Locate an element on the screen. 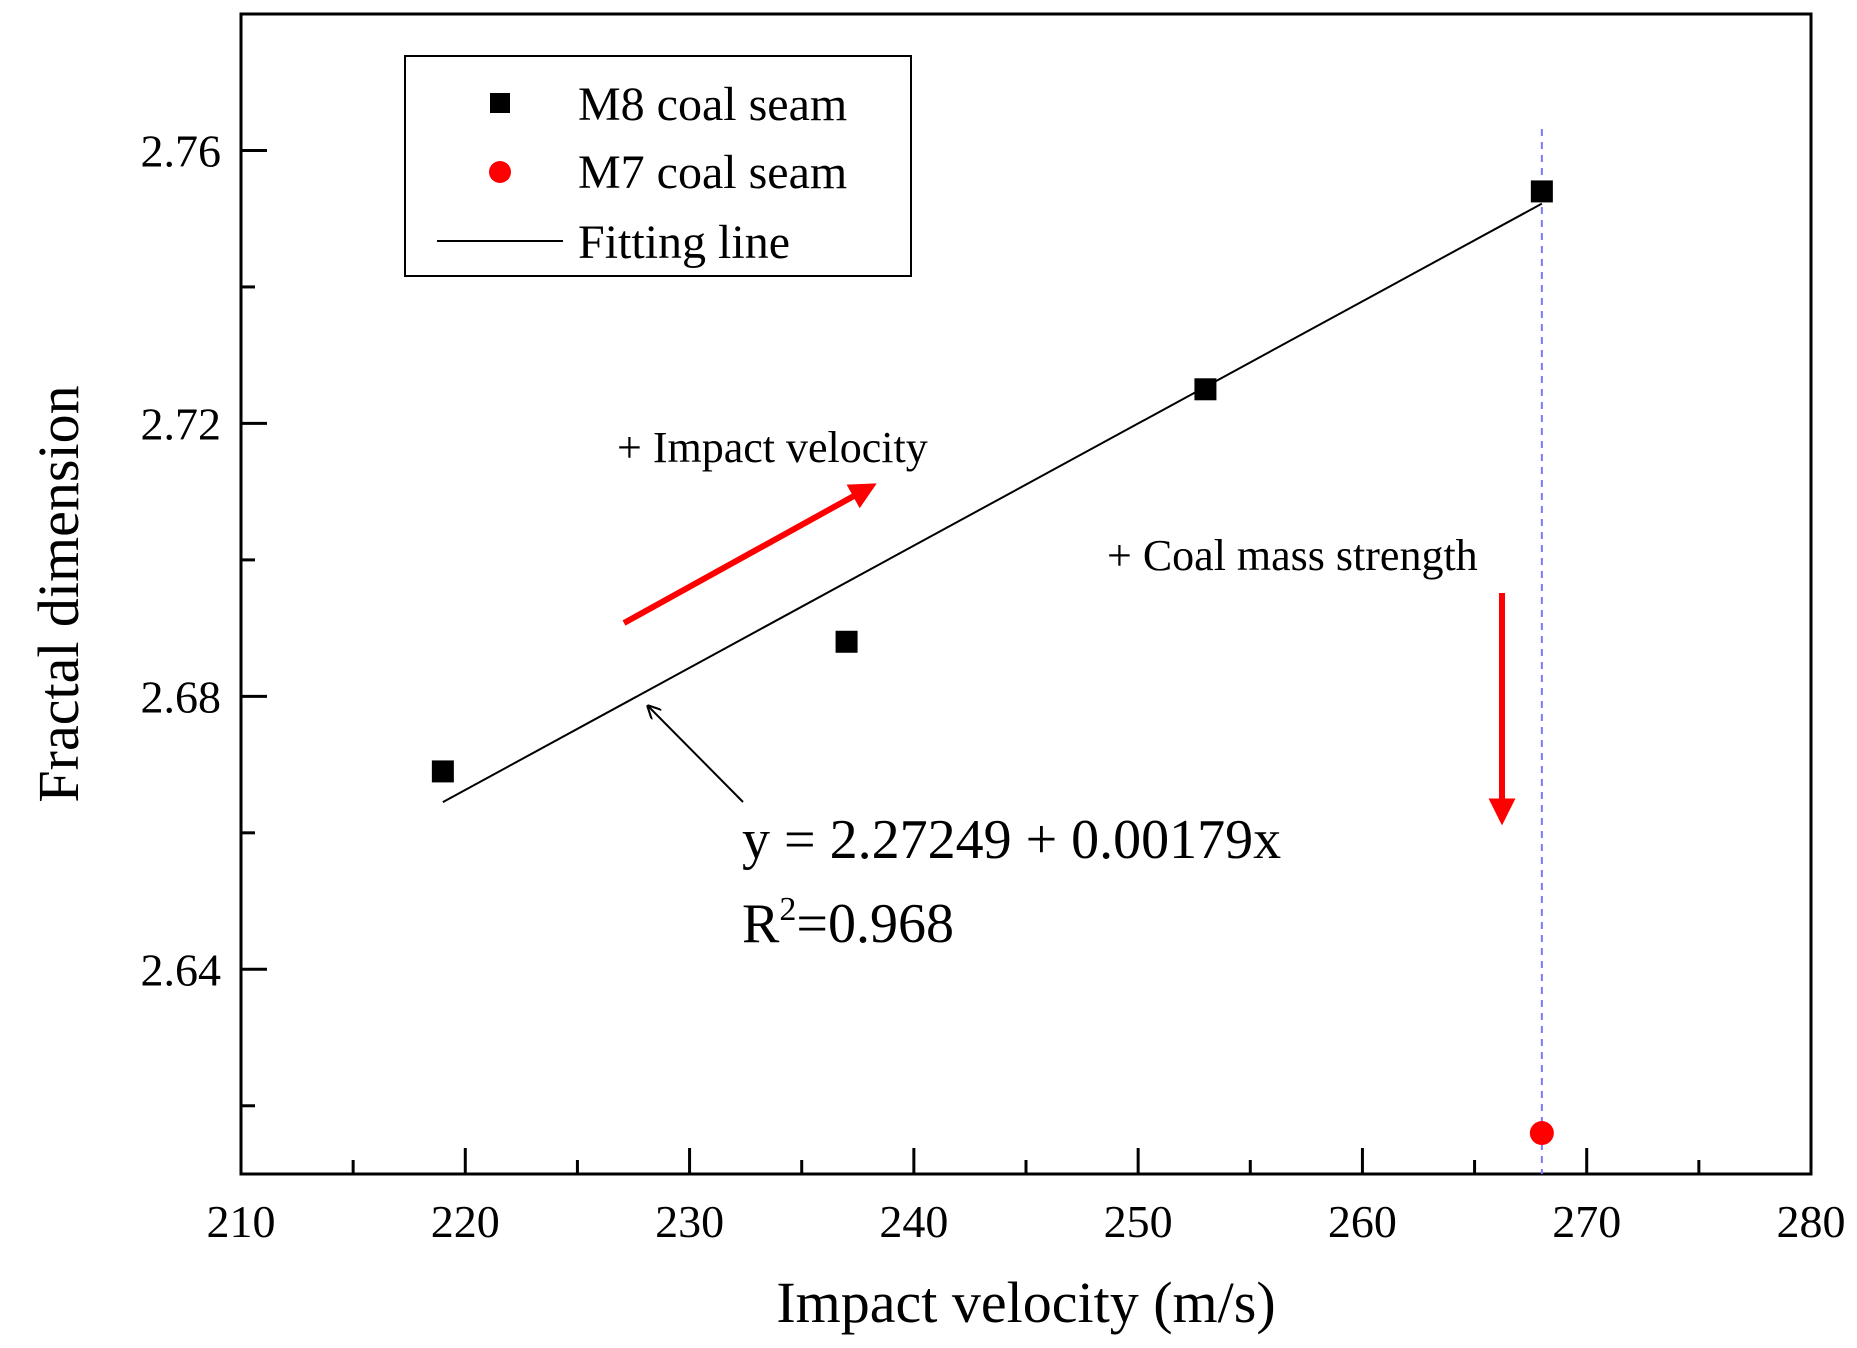 The width and height of the screenshot is (1857, 1348). x-tick-label: 270 is located at coordinates (1586, 1221).